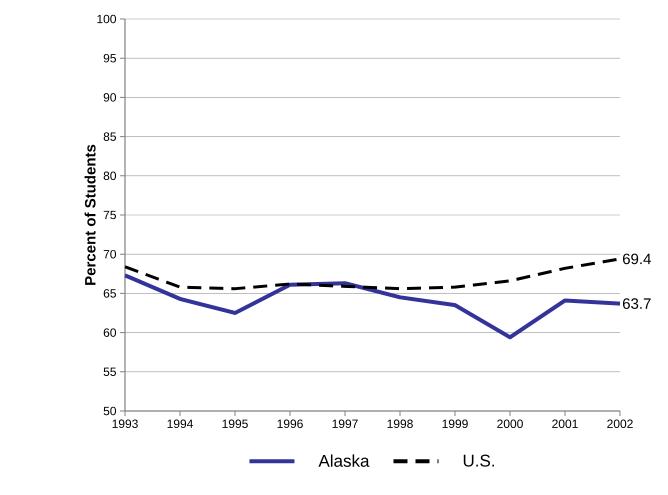 This screenshot has width=668, height=495. I want to click on x-tick-label: 1996, so click(290, 424).